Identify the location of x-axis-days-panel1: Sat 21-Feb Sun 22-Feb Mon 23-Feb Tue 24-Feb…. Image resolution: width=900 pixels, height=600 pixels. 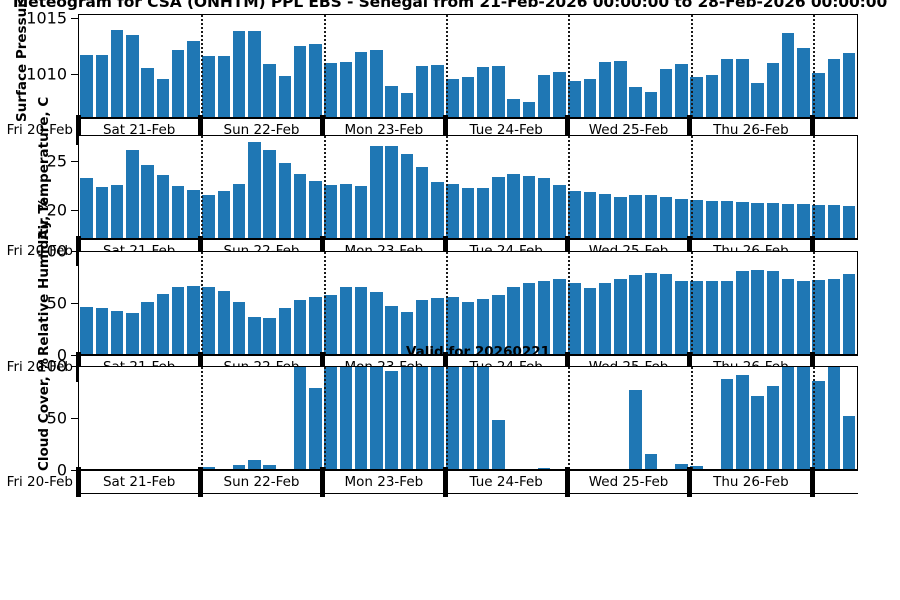
(432, 130).